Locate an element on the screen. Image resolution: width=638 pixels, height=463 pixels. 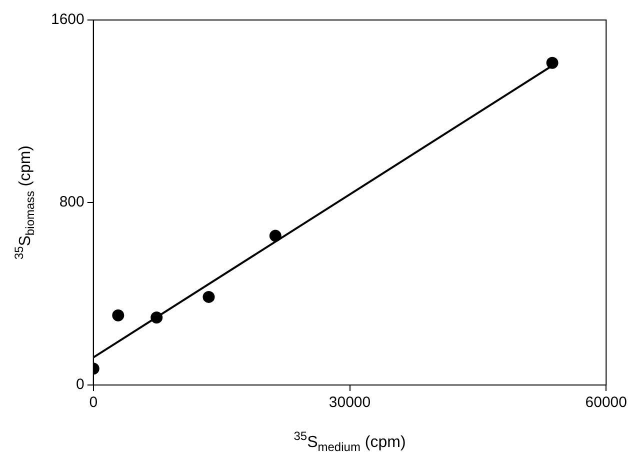
x-tick-label: 60000 is located at coordinates (606, 403).